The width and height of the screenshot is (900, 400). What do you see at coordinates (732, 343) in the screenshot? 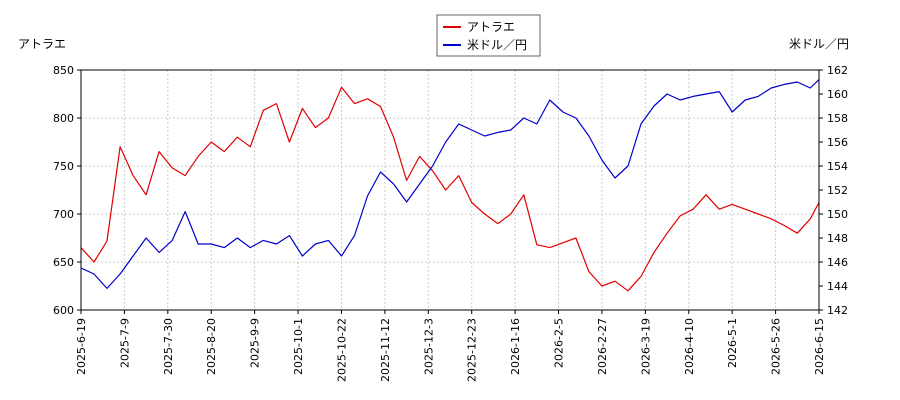
I see `x-tick-label: 2026-5-1` at bounding box center [732, 343].